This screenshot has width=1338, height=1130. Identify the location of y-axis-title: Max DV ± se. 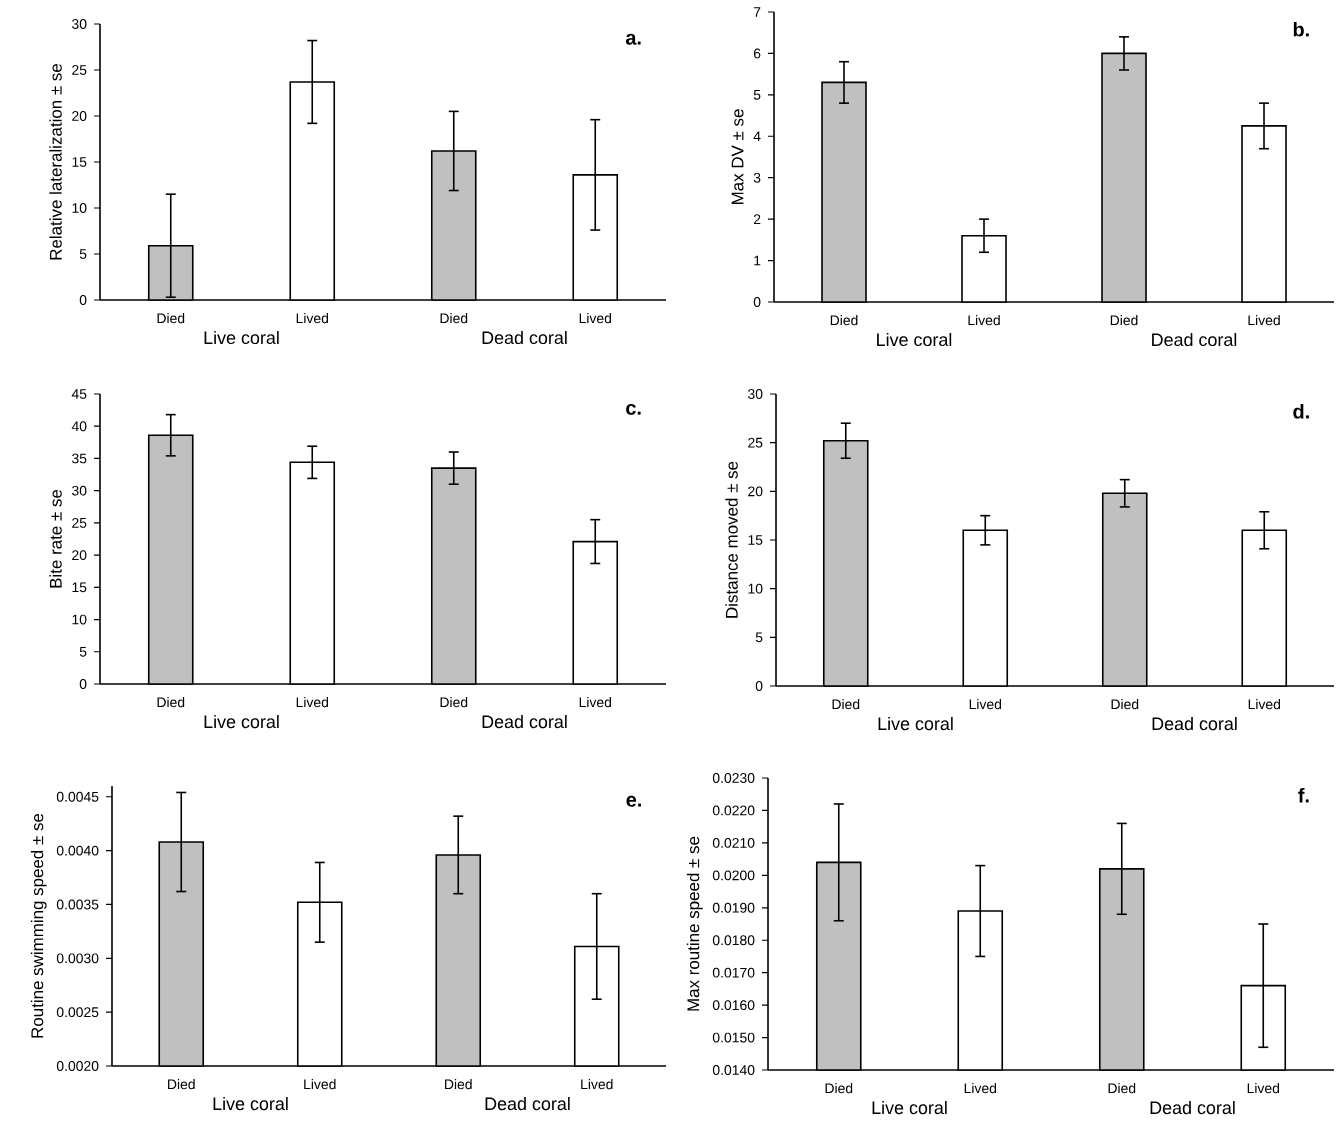
(737, 157).